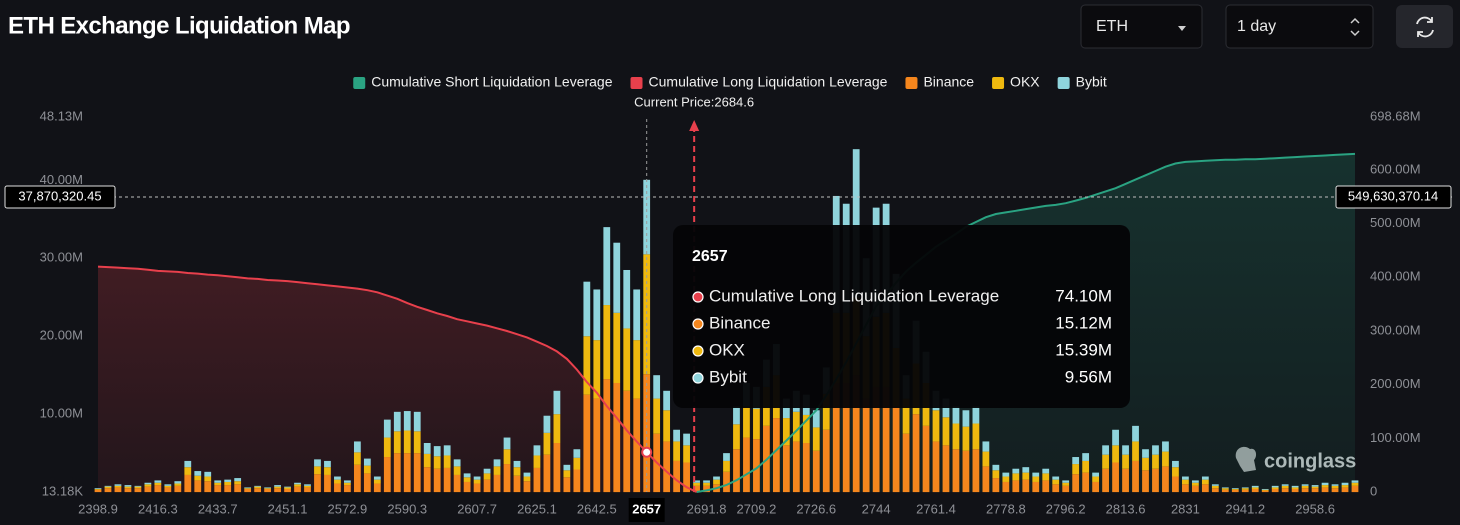 This screenshot has width=1460, height=525. What do you see at coordinates (1256, 26) in the screenshot?
I see `select-text: 1 day` at bounding box center [1256, 26].